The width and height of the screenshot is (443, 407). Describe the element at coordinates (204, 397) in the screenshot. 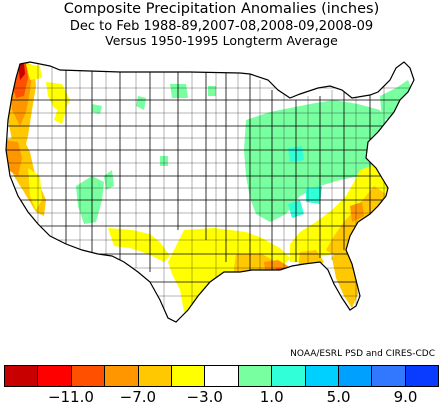

I see `legend-tick-label: −3.0` at that location.